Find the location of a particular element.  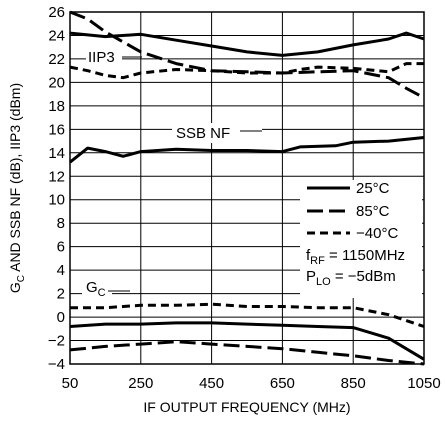

series-line-iip3-m40c is located at coordinates (246, 71).